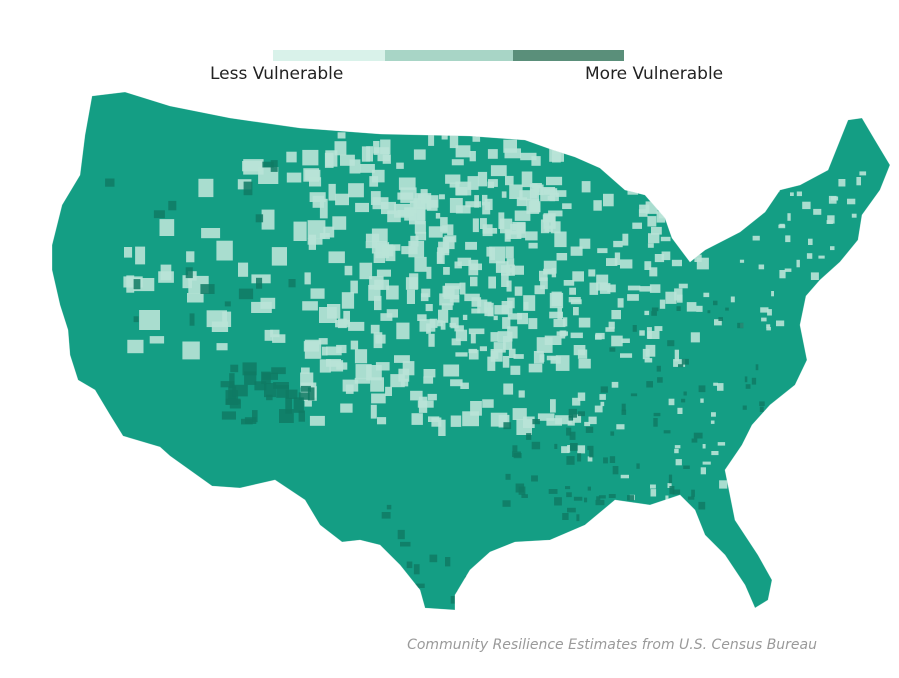 The height and width of the screenshot is (678, 899). I want to click on legend: Less Vulnerable More Vulnerable, so click(449, 45).